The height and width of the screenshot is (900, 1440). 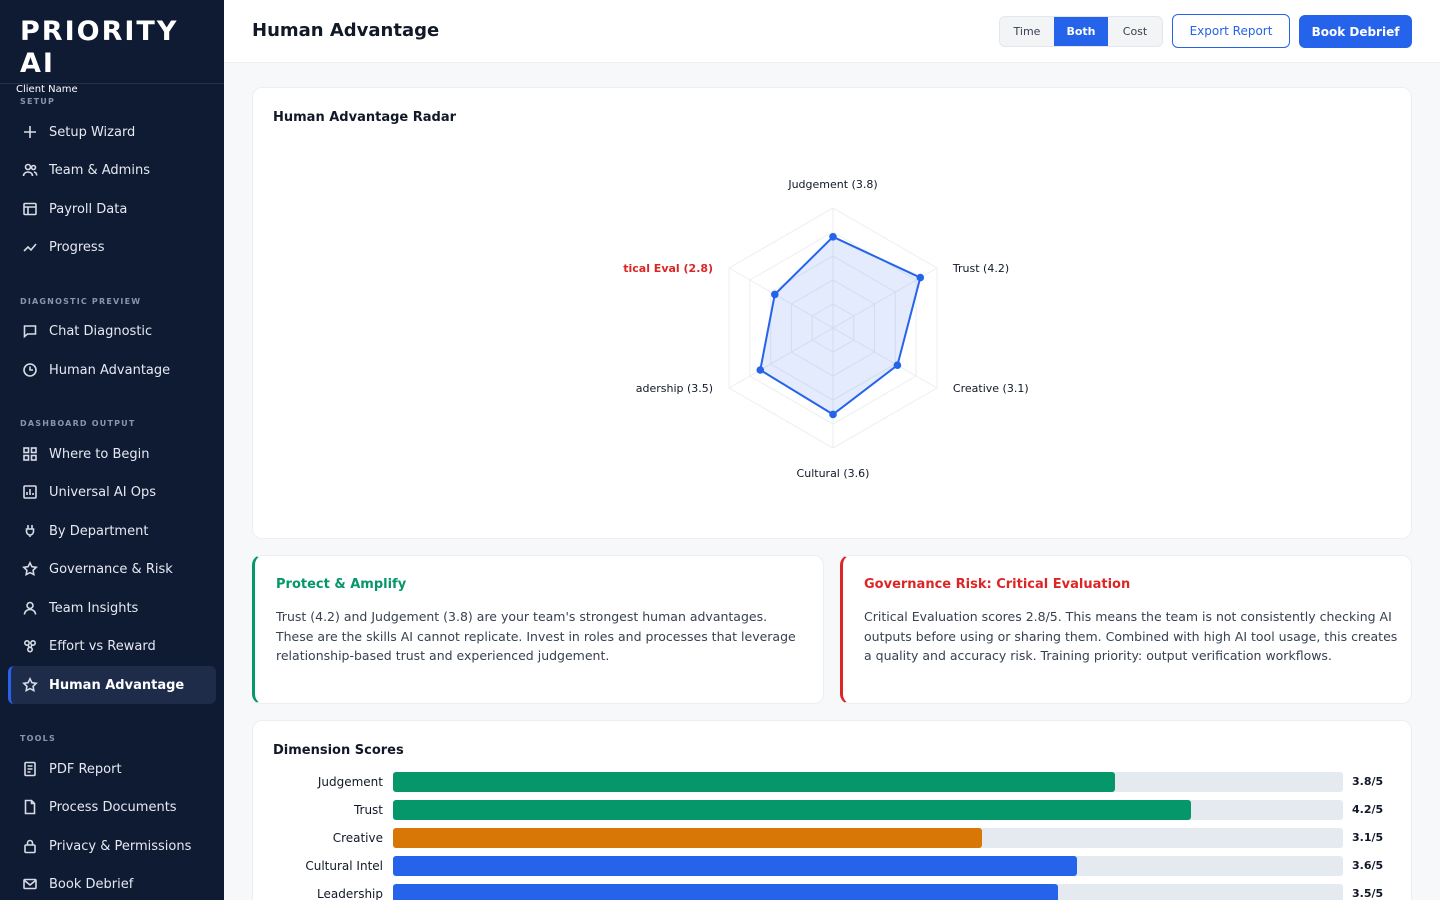 I want to click on book-debrief-button: Book Debrief, so click(x=1355, y=31).